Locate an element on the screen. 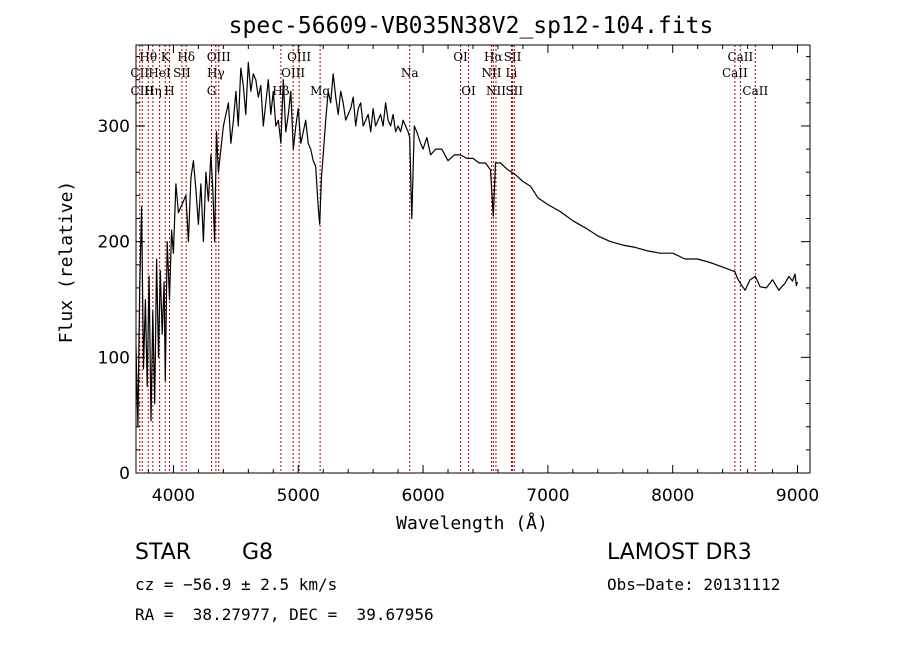  line-label-11: G is located at coordinates (212, 91).